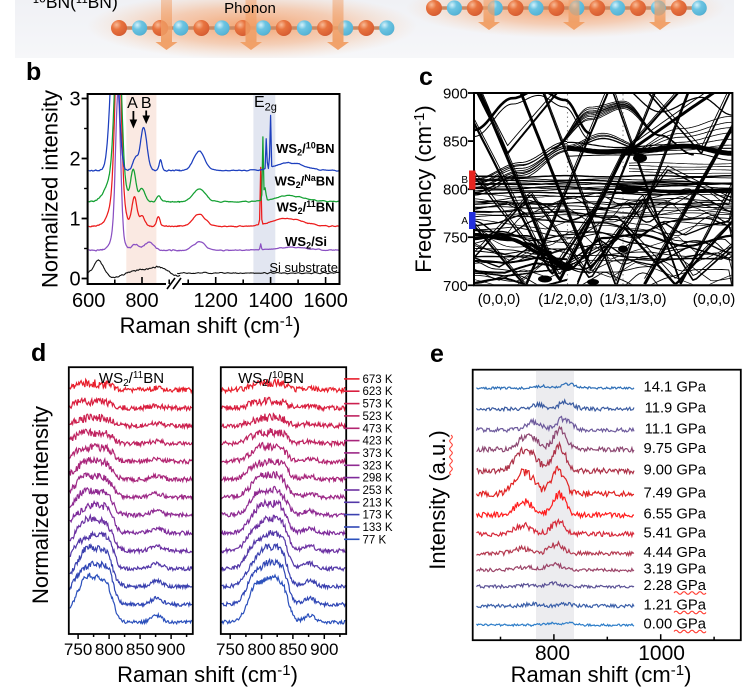 This screenshot has width=750, height=700. Describe the element at coordinates (378, 442) in the screenshot. I see `svg-text: 423 K` at that location.